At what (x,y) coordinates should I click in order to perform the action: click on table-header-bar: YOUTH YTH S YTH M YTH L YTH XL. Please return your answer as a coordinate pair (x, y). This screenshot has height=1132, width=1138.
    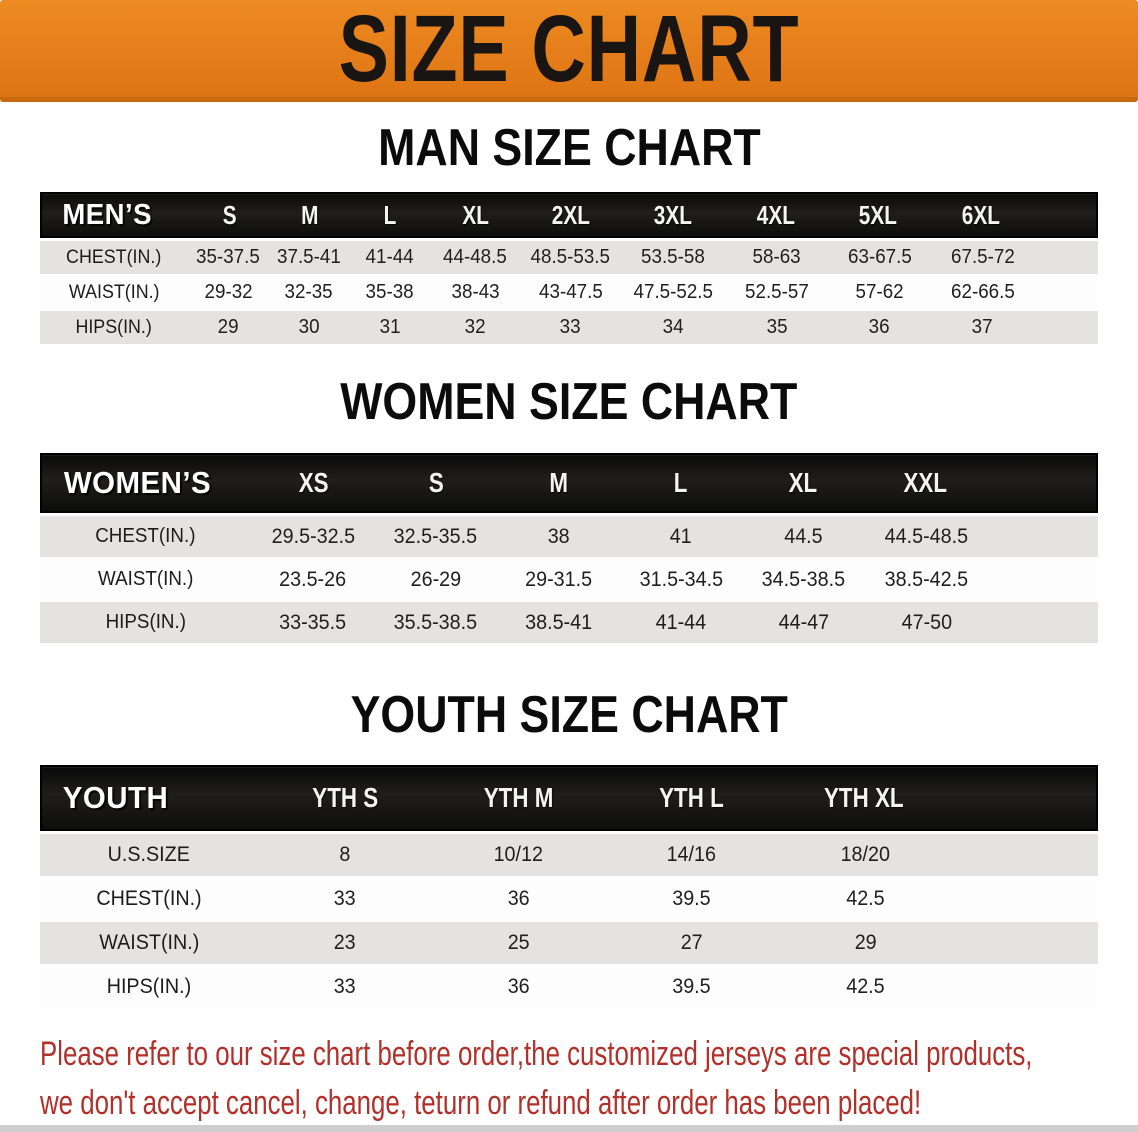
    Looking at the image, I should click on (569, 798).